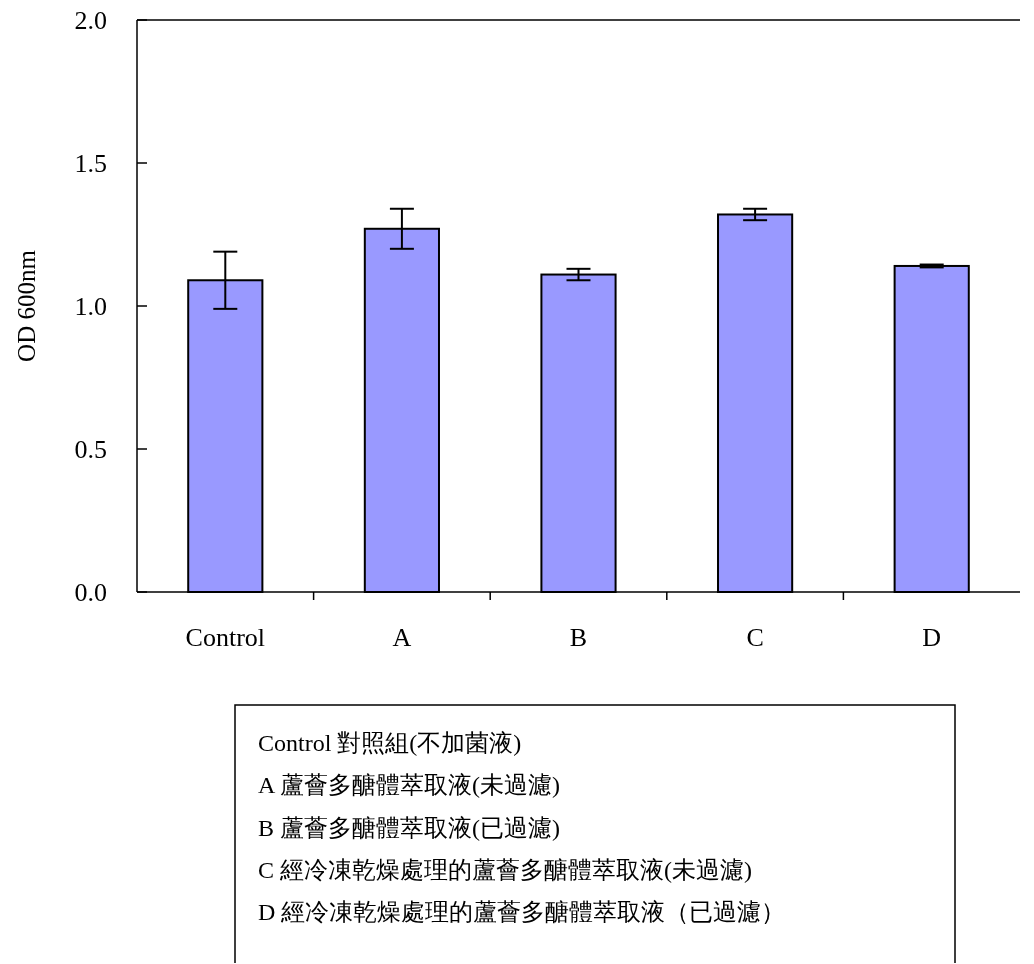  What do you see at coordinates (578, 637) in the screenshot?
I see `x-tick-label: B` at bounding box center [578, 637].